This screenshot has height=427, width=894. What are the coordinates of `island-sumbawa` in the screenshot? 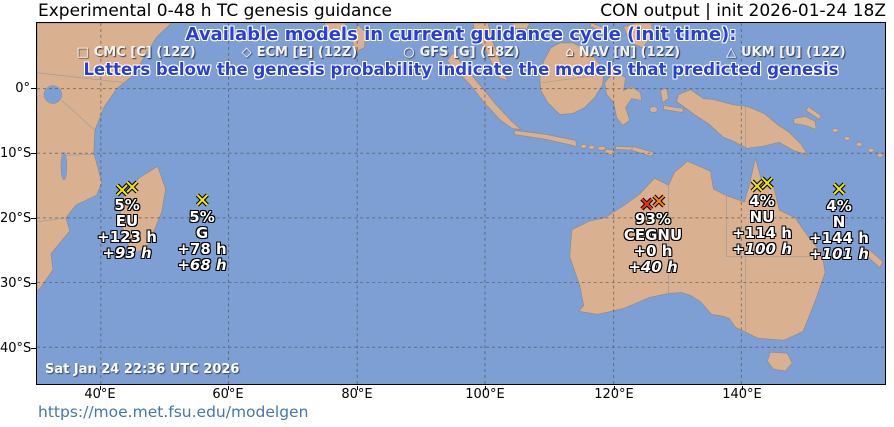 It's located at (602, 148).